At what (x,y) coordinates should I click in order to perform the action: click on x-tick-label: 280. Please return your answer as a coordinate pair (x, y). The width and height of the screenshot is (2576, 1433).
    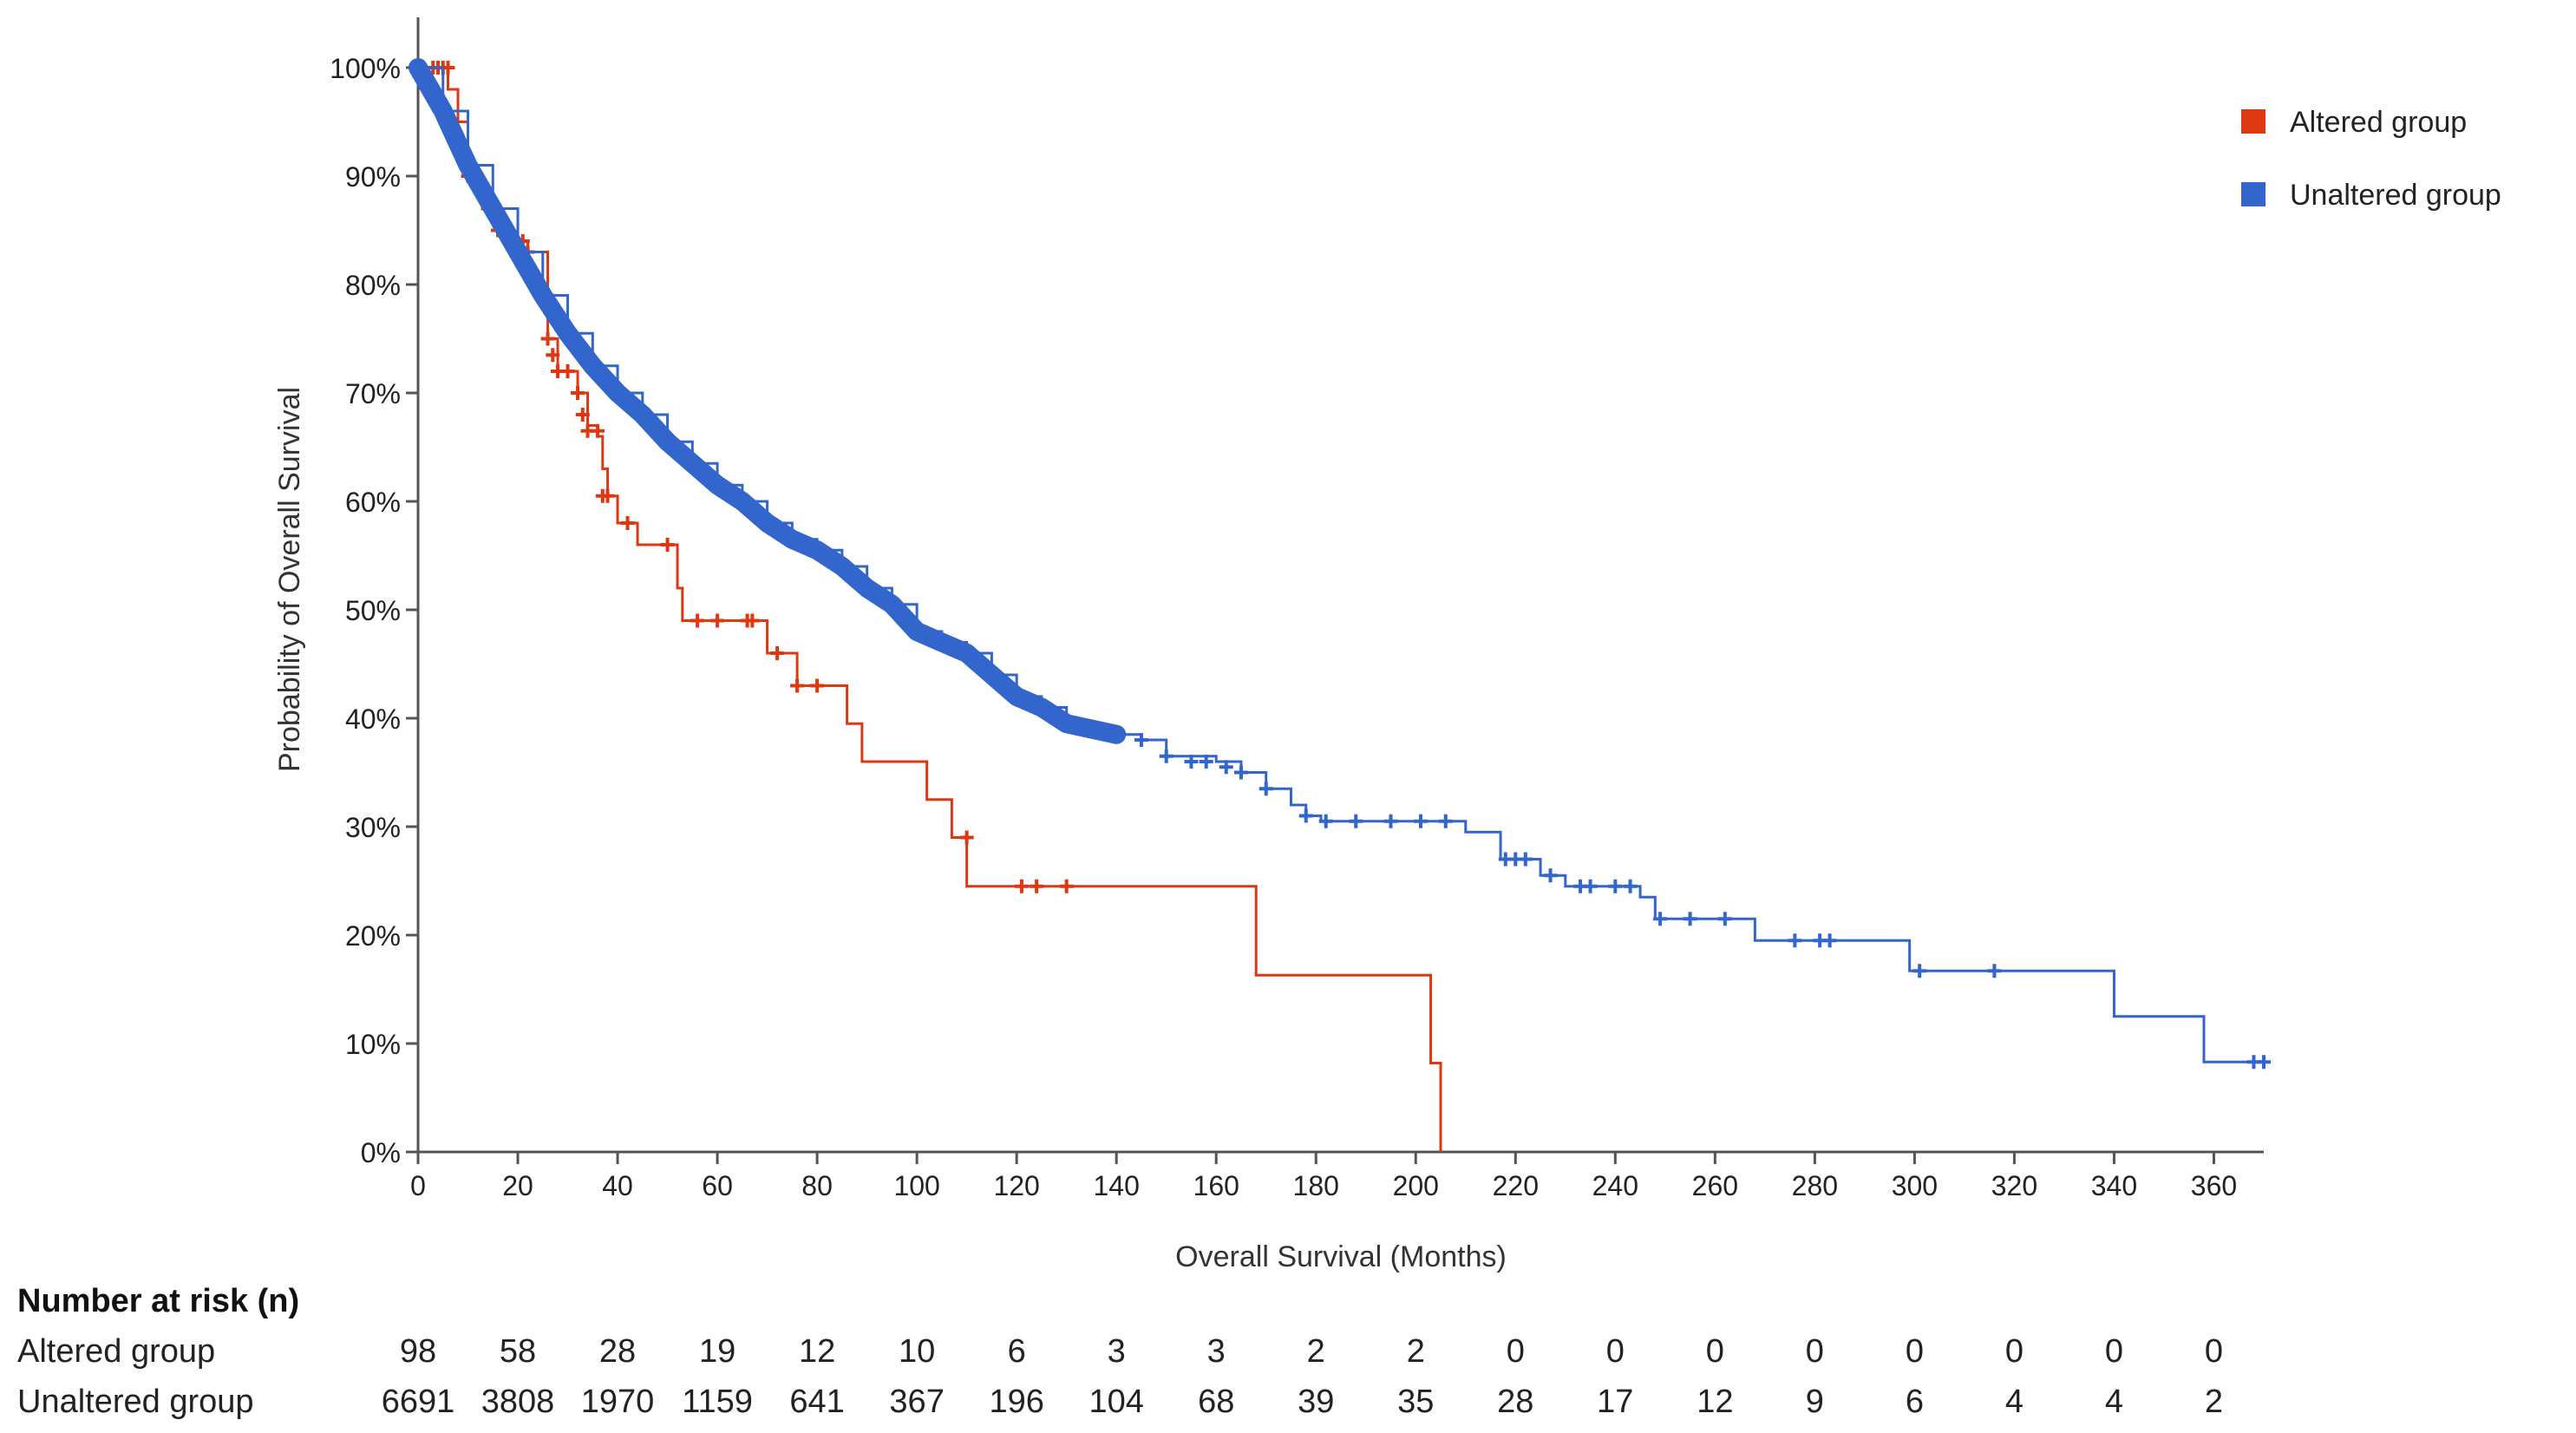
    Looking at the image, I should click on (1815, 1185).